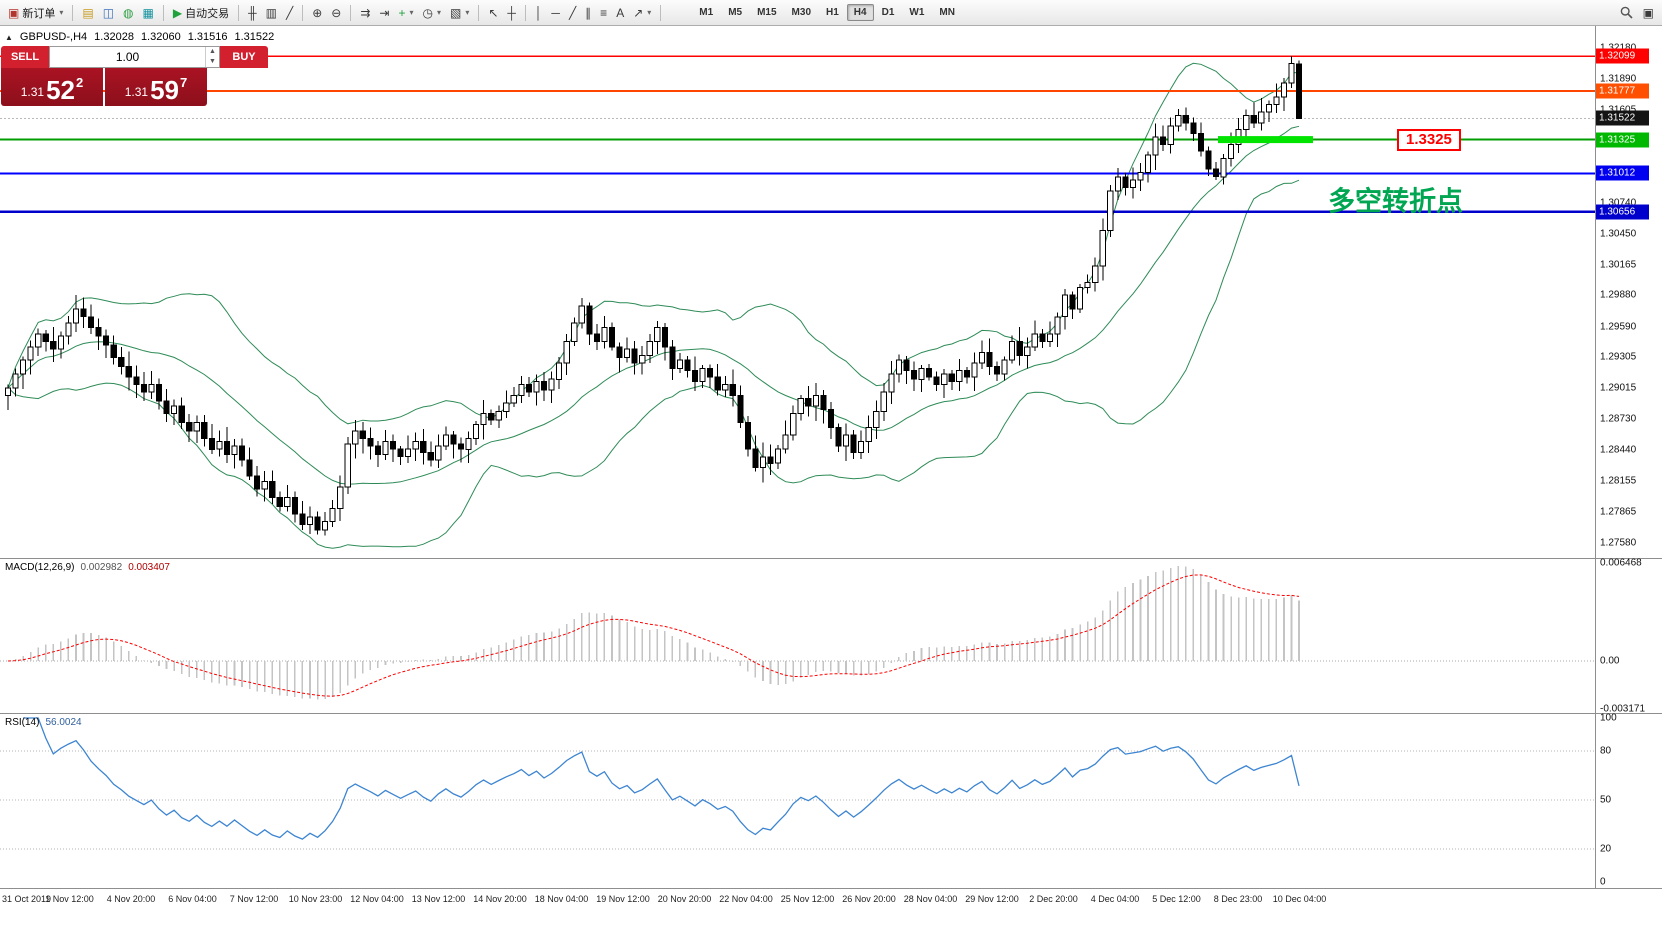  What do you see at coordinates (807, 899) in the screenshot?
I see `time-label: 25 Nov 12:00` at bounding box center [807, 899].